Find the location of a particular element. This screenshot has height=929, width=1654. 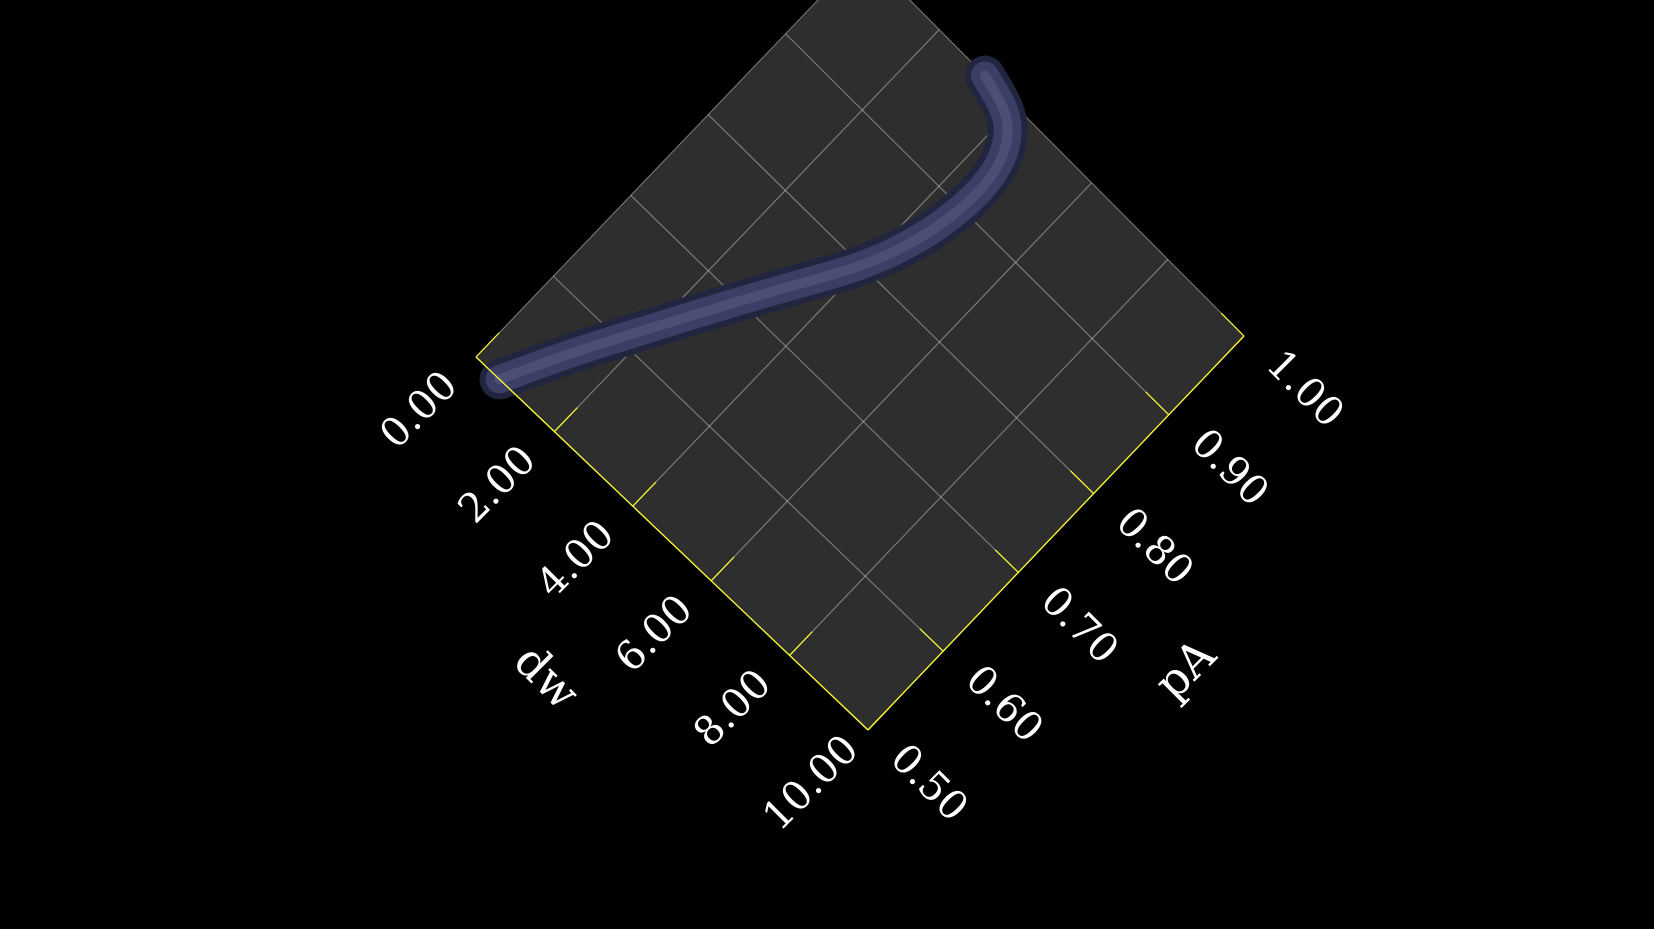

surface-band-inner is located at coordinates (753, 227).